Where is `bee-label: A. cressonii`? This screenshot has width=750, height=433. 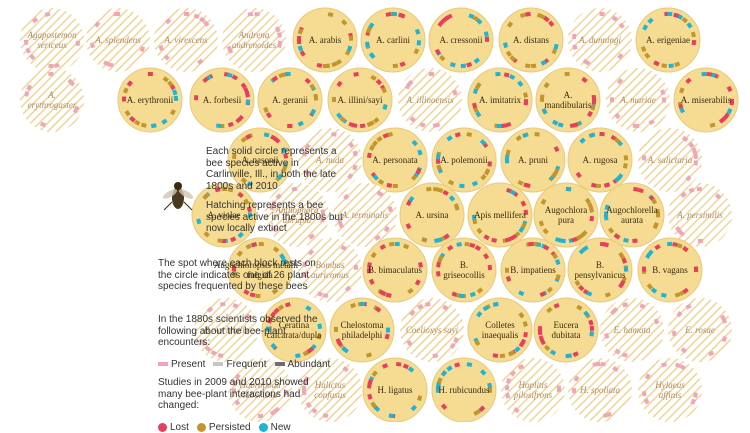
bee-label: A. cressonii is located at coordinates (461, 40).